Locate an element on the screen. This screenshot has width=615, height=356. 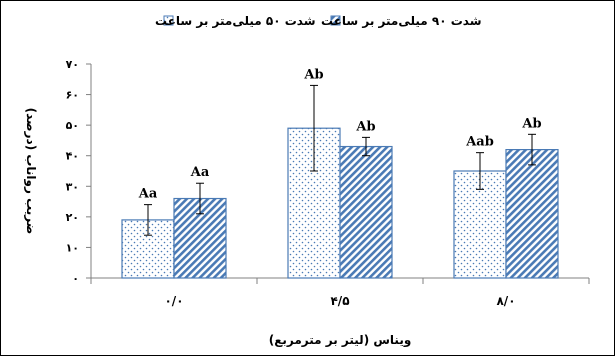
data-label: Aab is located at coordinates (479, 142).